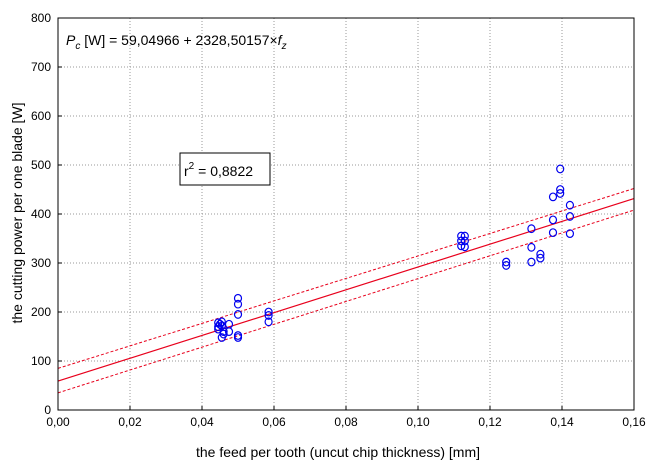  What do you see at coordinates (77, 46) in the screenshot?
I see `equation-p-sub: c` at bounding box center [77, 46].